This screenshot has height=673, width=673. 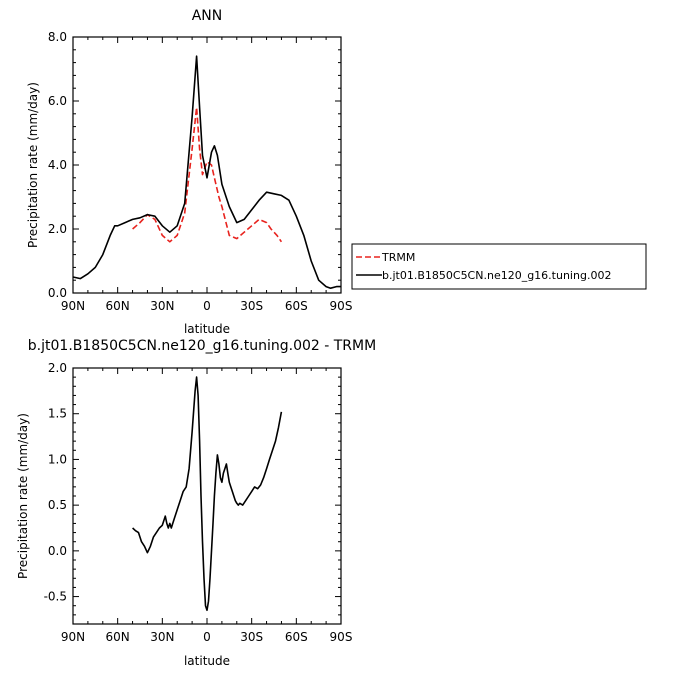 What do you see at coordinates (57, 101) in the screenshot?
I see `y-tick-label: 6.0` at bounding box center [57, 101].